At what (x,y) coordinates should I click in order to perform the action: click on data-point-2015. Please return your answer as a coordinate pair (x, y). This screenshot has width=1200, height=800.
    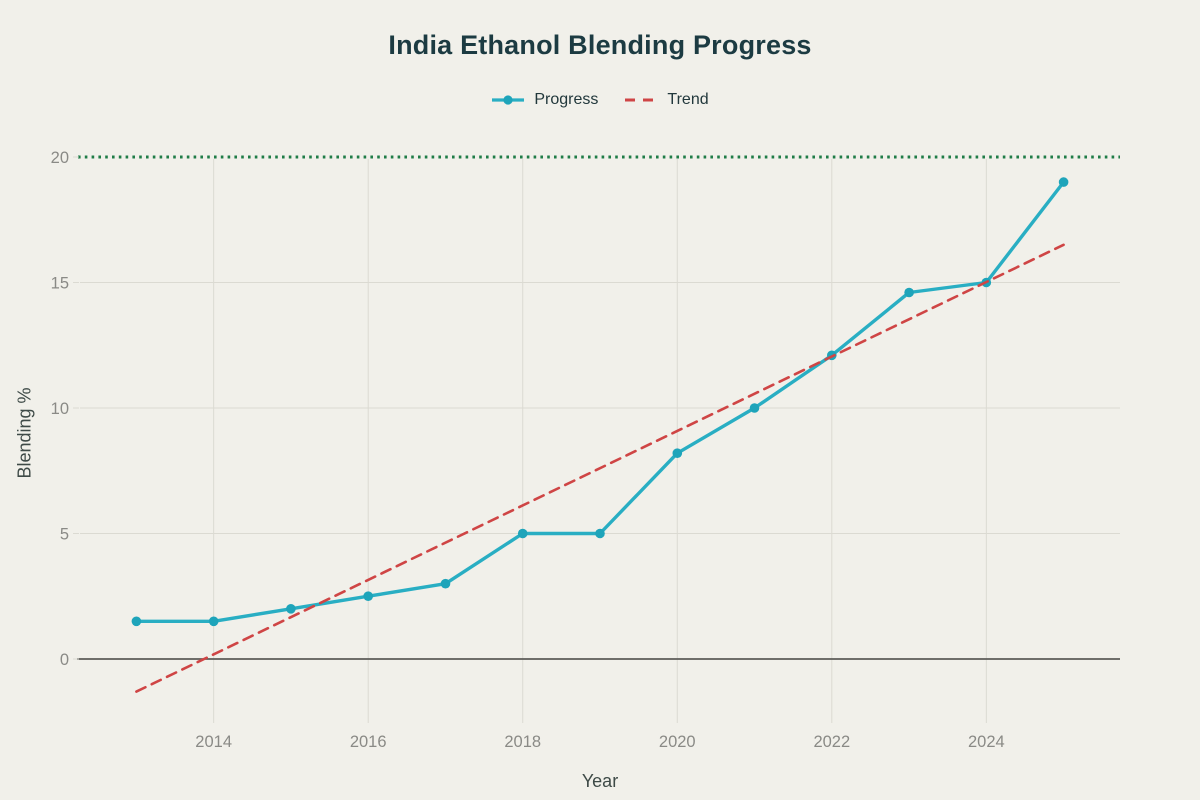
    Looking at the image, I should click on (291, 609).